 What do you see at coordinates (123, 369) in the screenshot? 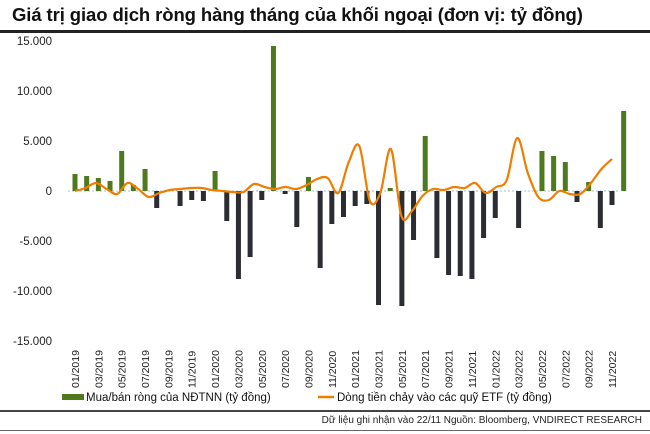
I see `x-tick-label: 05/2019` at bounding box center [123, 369].